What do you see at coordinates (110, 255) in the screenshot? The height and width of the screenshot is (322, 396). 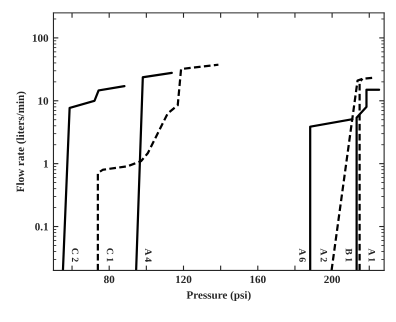 I see `text: C 1` at bounding box center [110, 255].